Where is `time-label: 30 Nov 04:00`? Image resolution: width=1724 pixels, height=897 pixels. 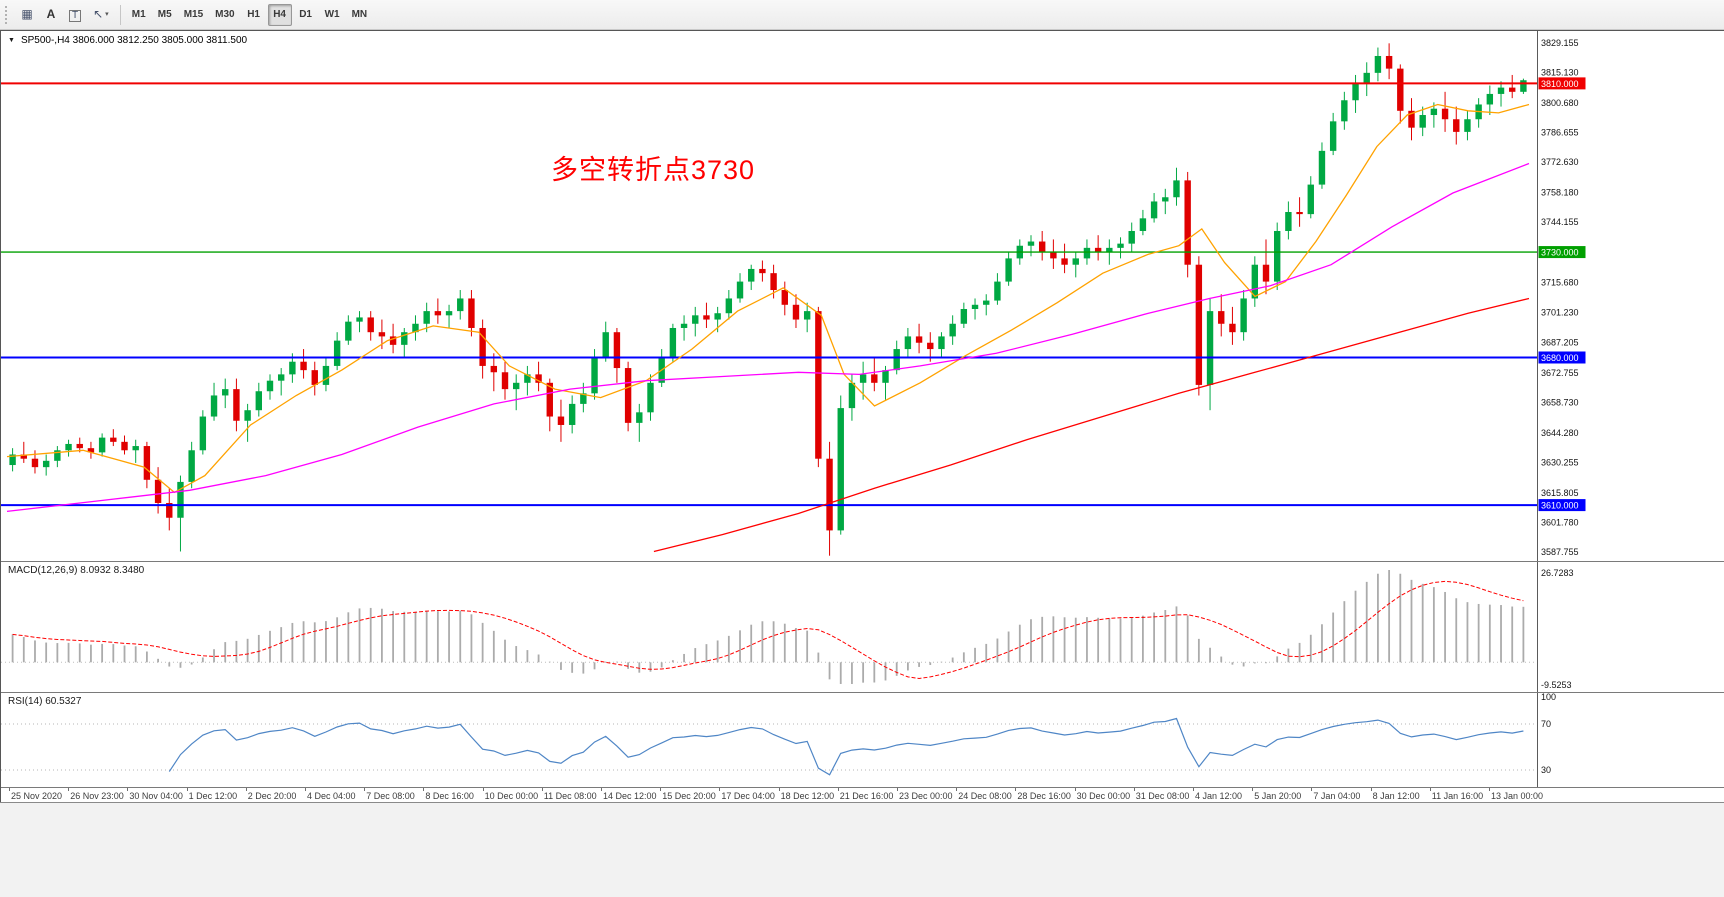
time-label: 30 Nov 04:00 is located at coordinates (156, 796).